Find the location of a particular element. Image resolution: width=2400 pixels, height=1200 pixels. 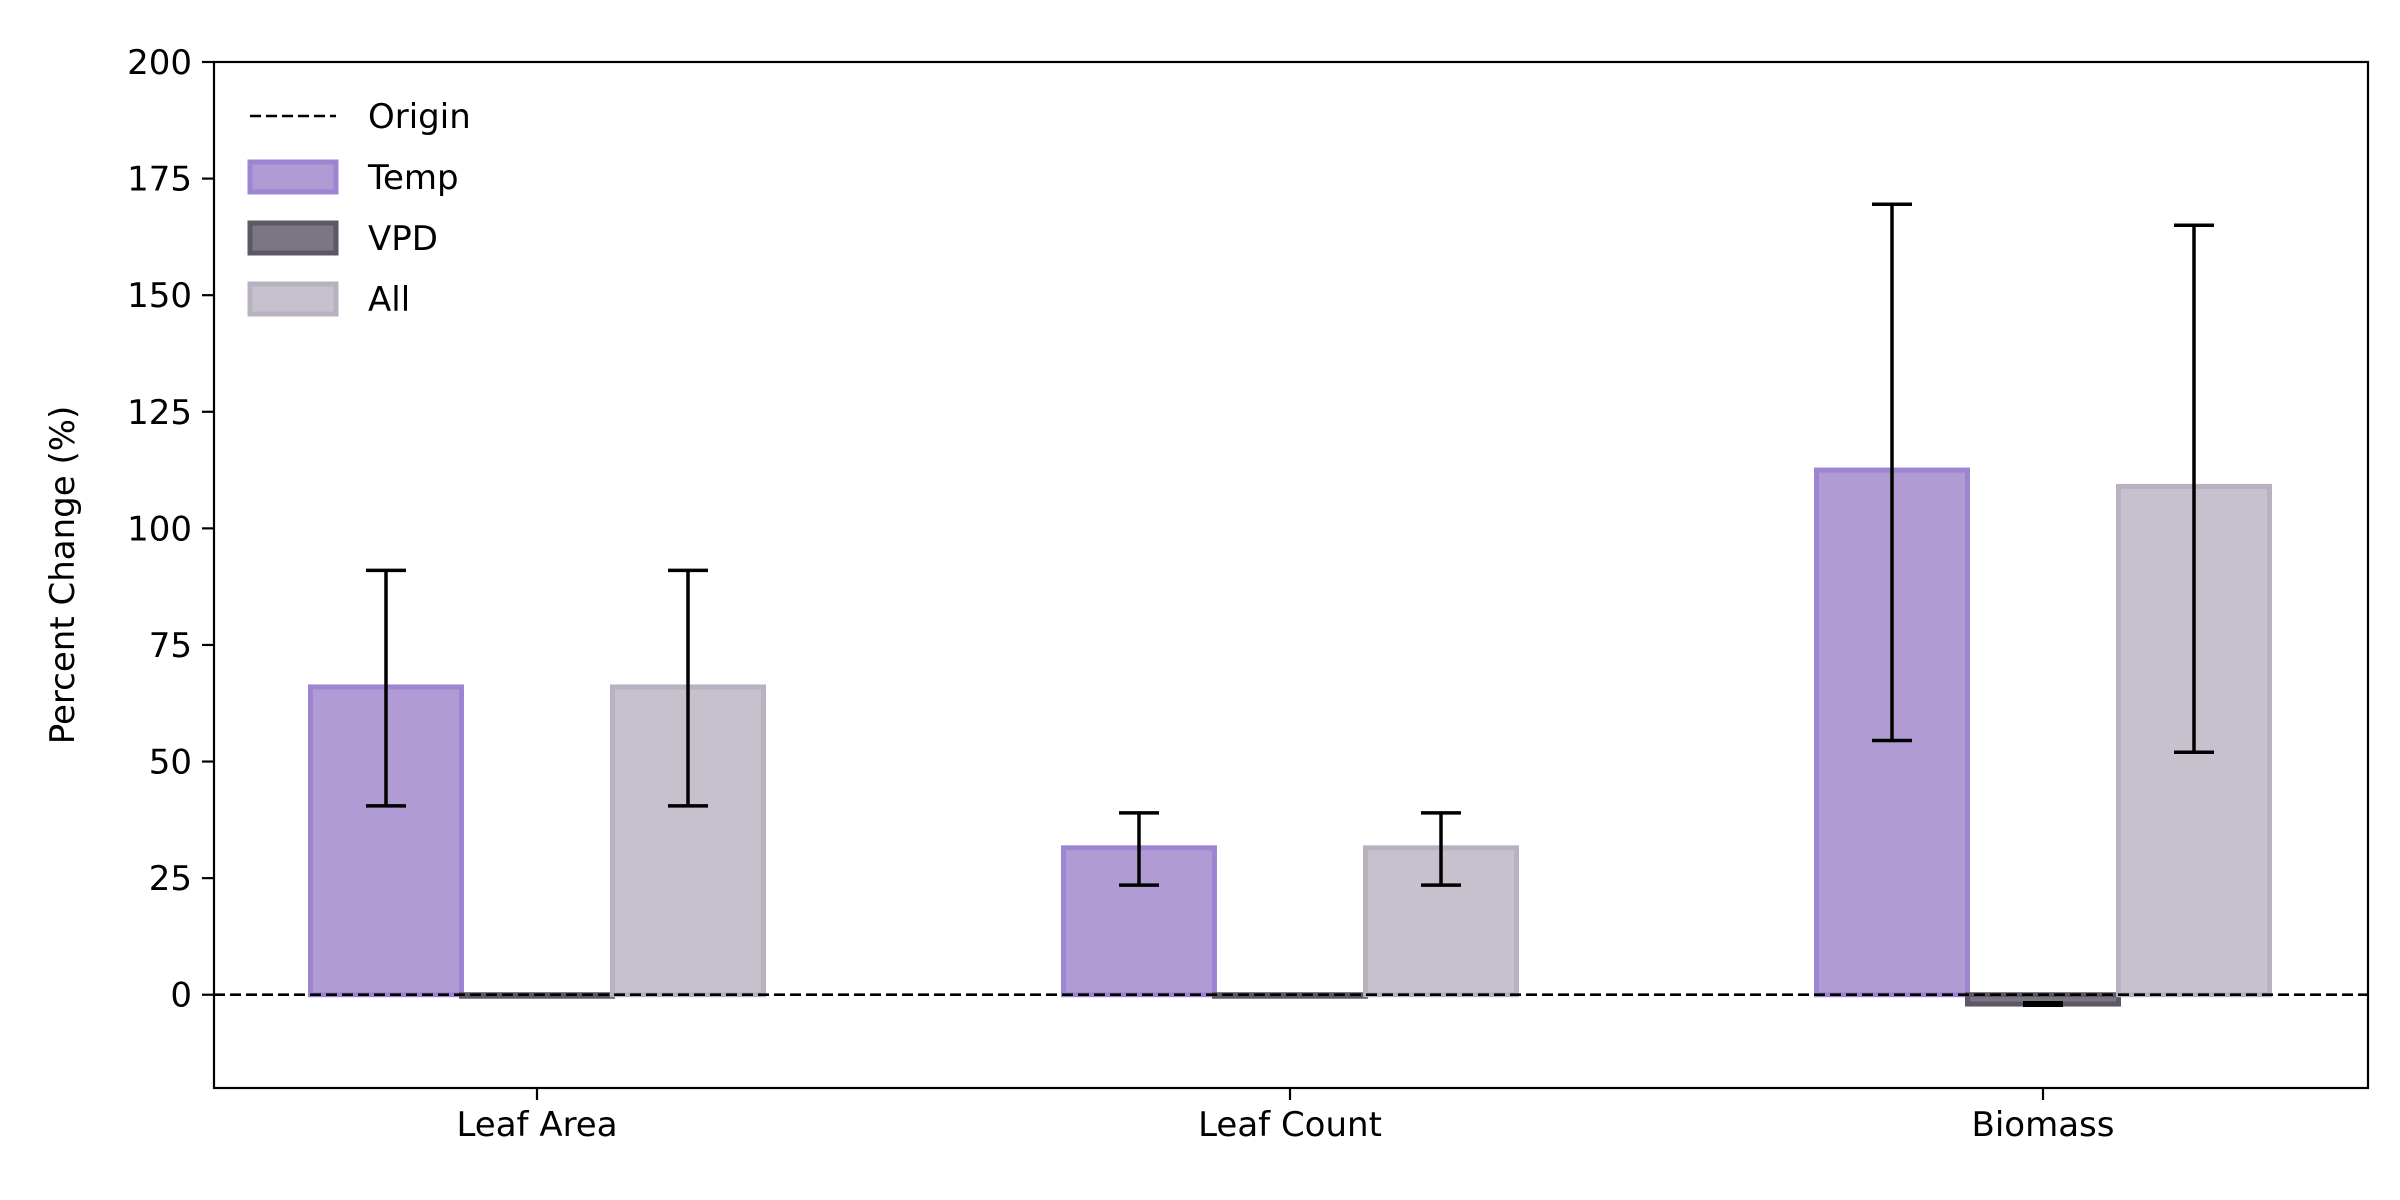

y-tick-label: 50 is located at coordinates (170, 763).